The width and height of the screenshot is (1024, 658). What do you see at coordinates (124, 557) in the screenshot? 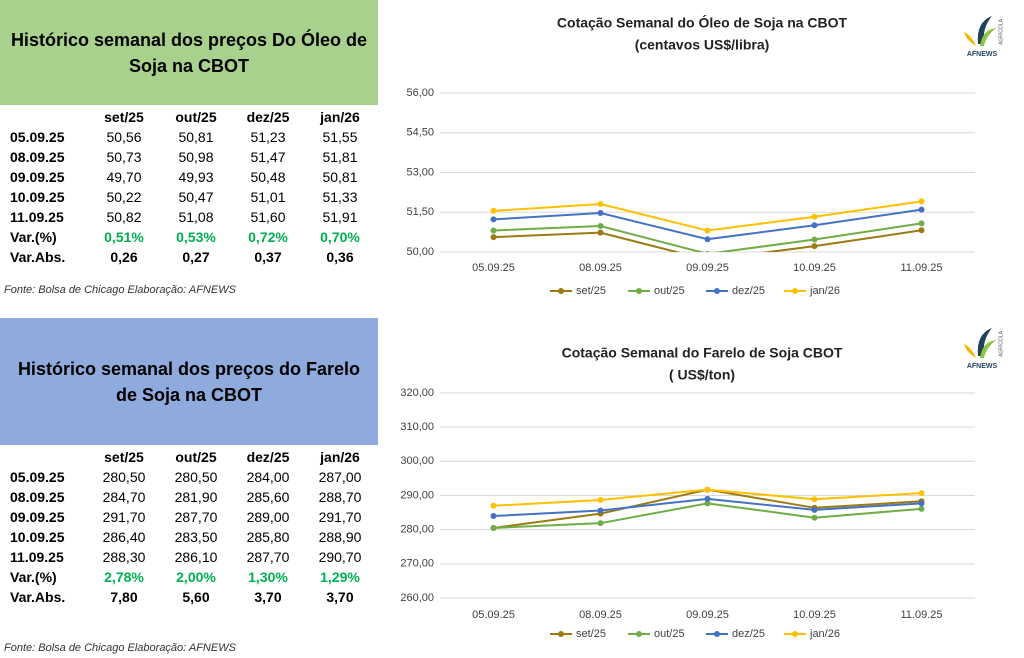
I see `cell: 288,30` at bounding box center [124, 557].